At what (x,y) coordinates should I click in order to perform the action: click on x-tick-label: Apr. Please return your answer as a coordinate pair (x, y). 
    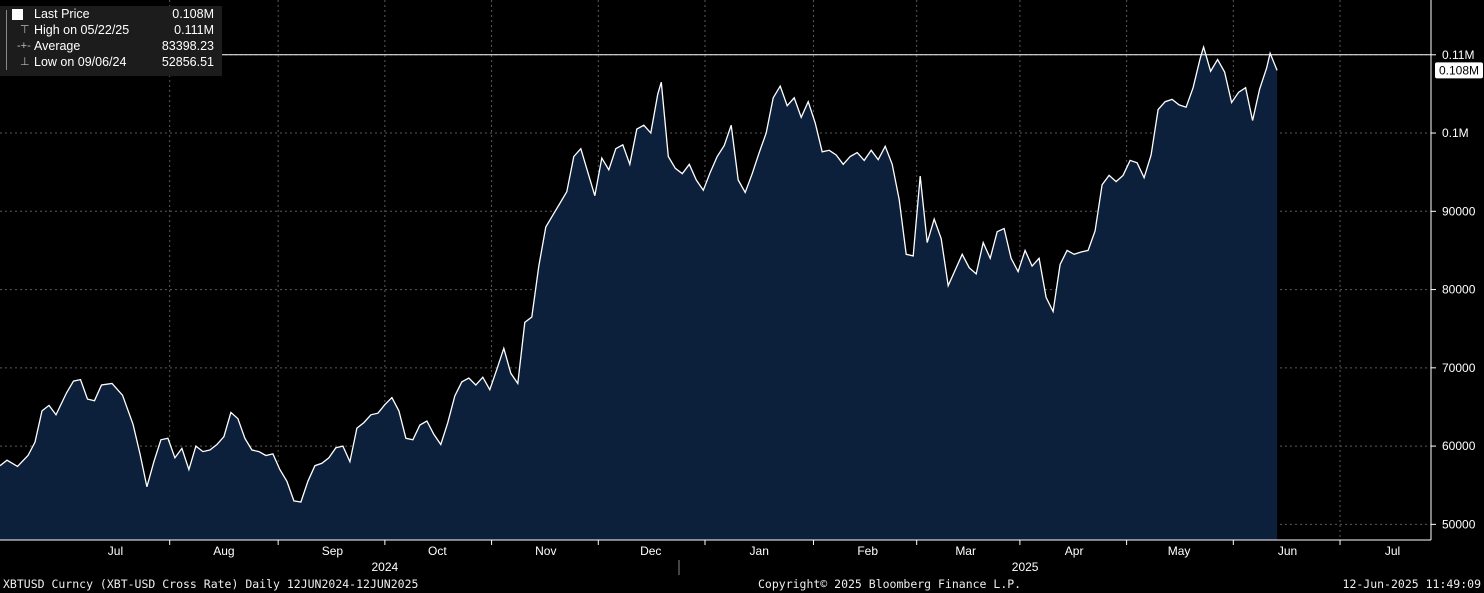
    Looking at the image, I should click on (1074, 551).